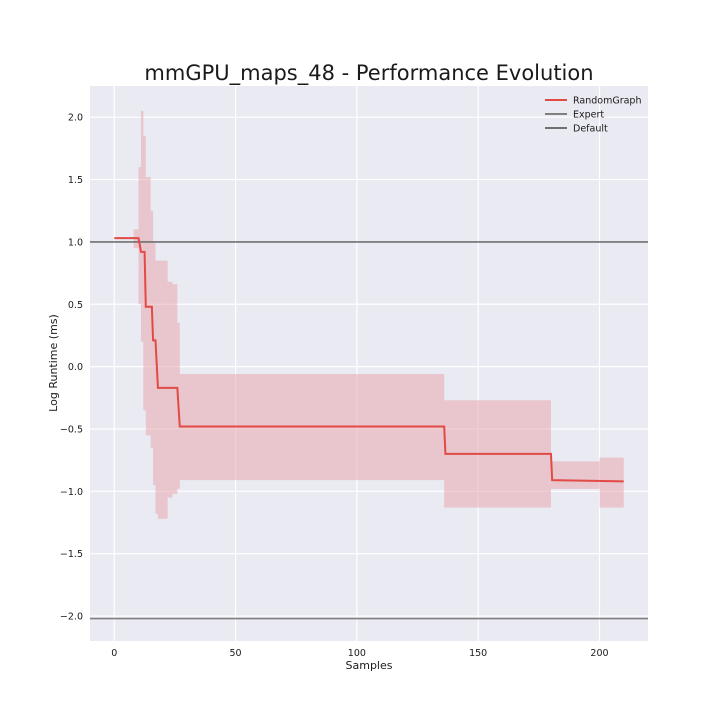 The height and width of the screenshot is (724, 720). I want to click on y-tick-label: 0.5, so click(75, 305).